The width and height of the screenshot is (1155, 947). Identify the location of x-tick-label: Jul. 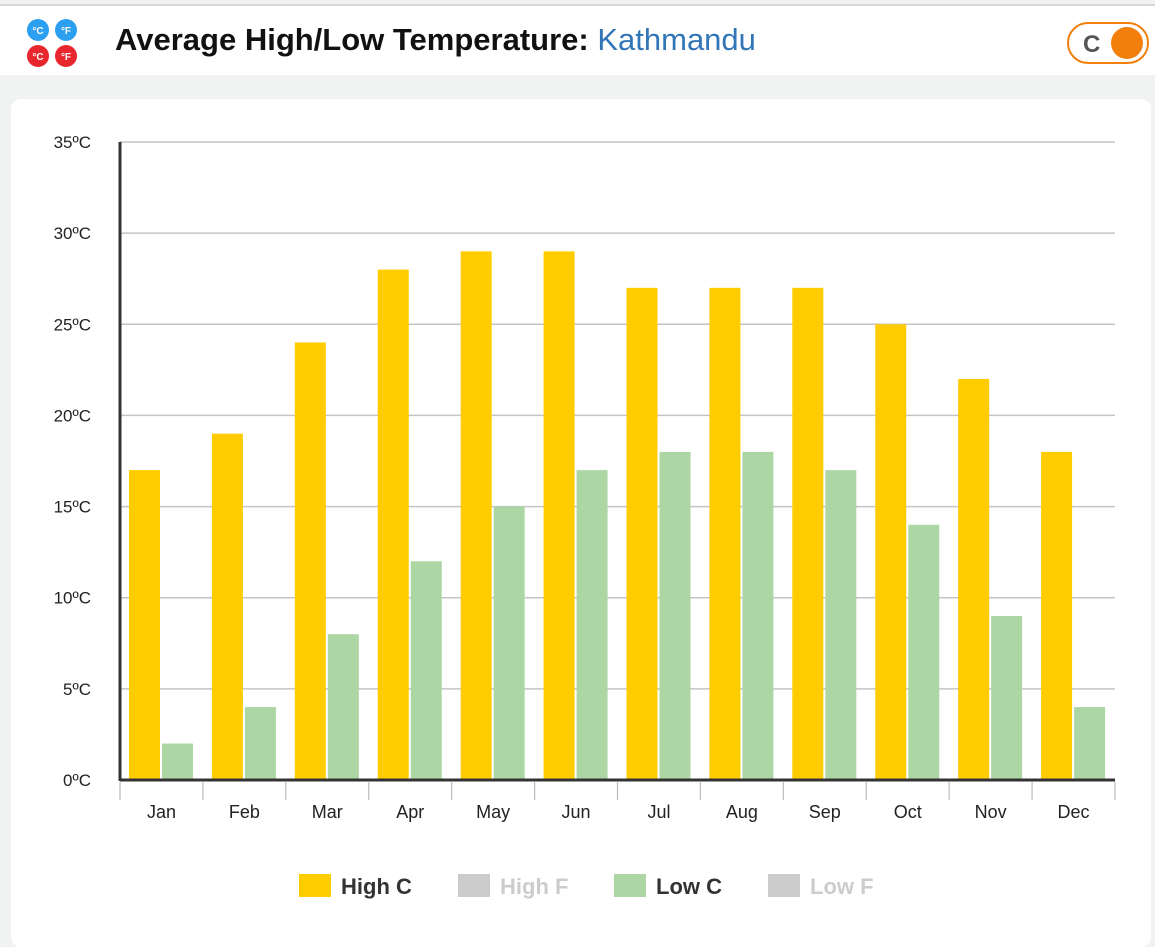
(658, 812).